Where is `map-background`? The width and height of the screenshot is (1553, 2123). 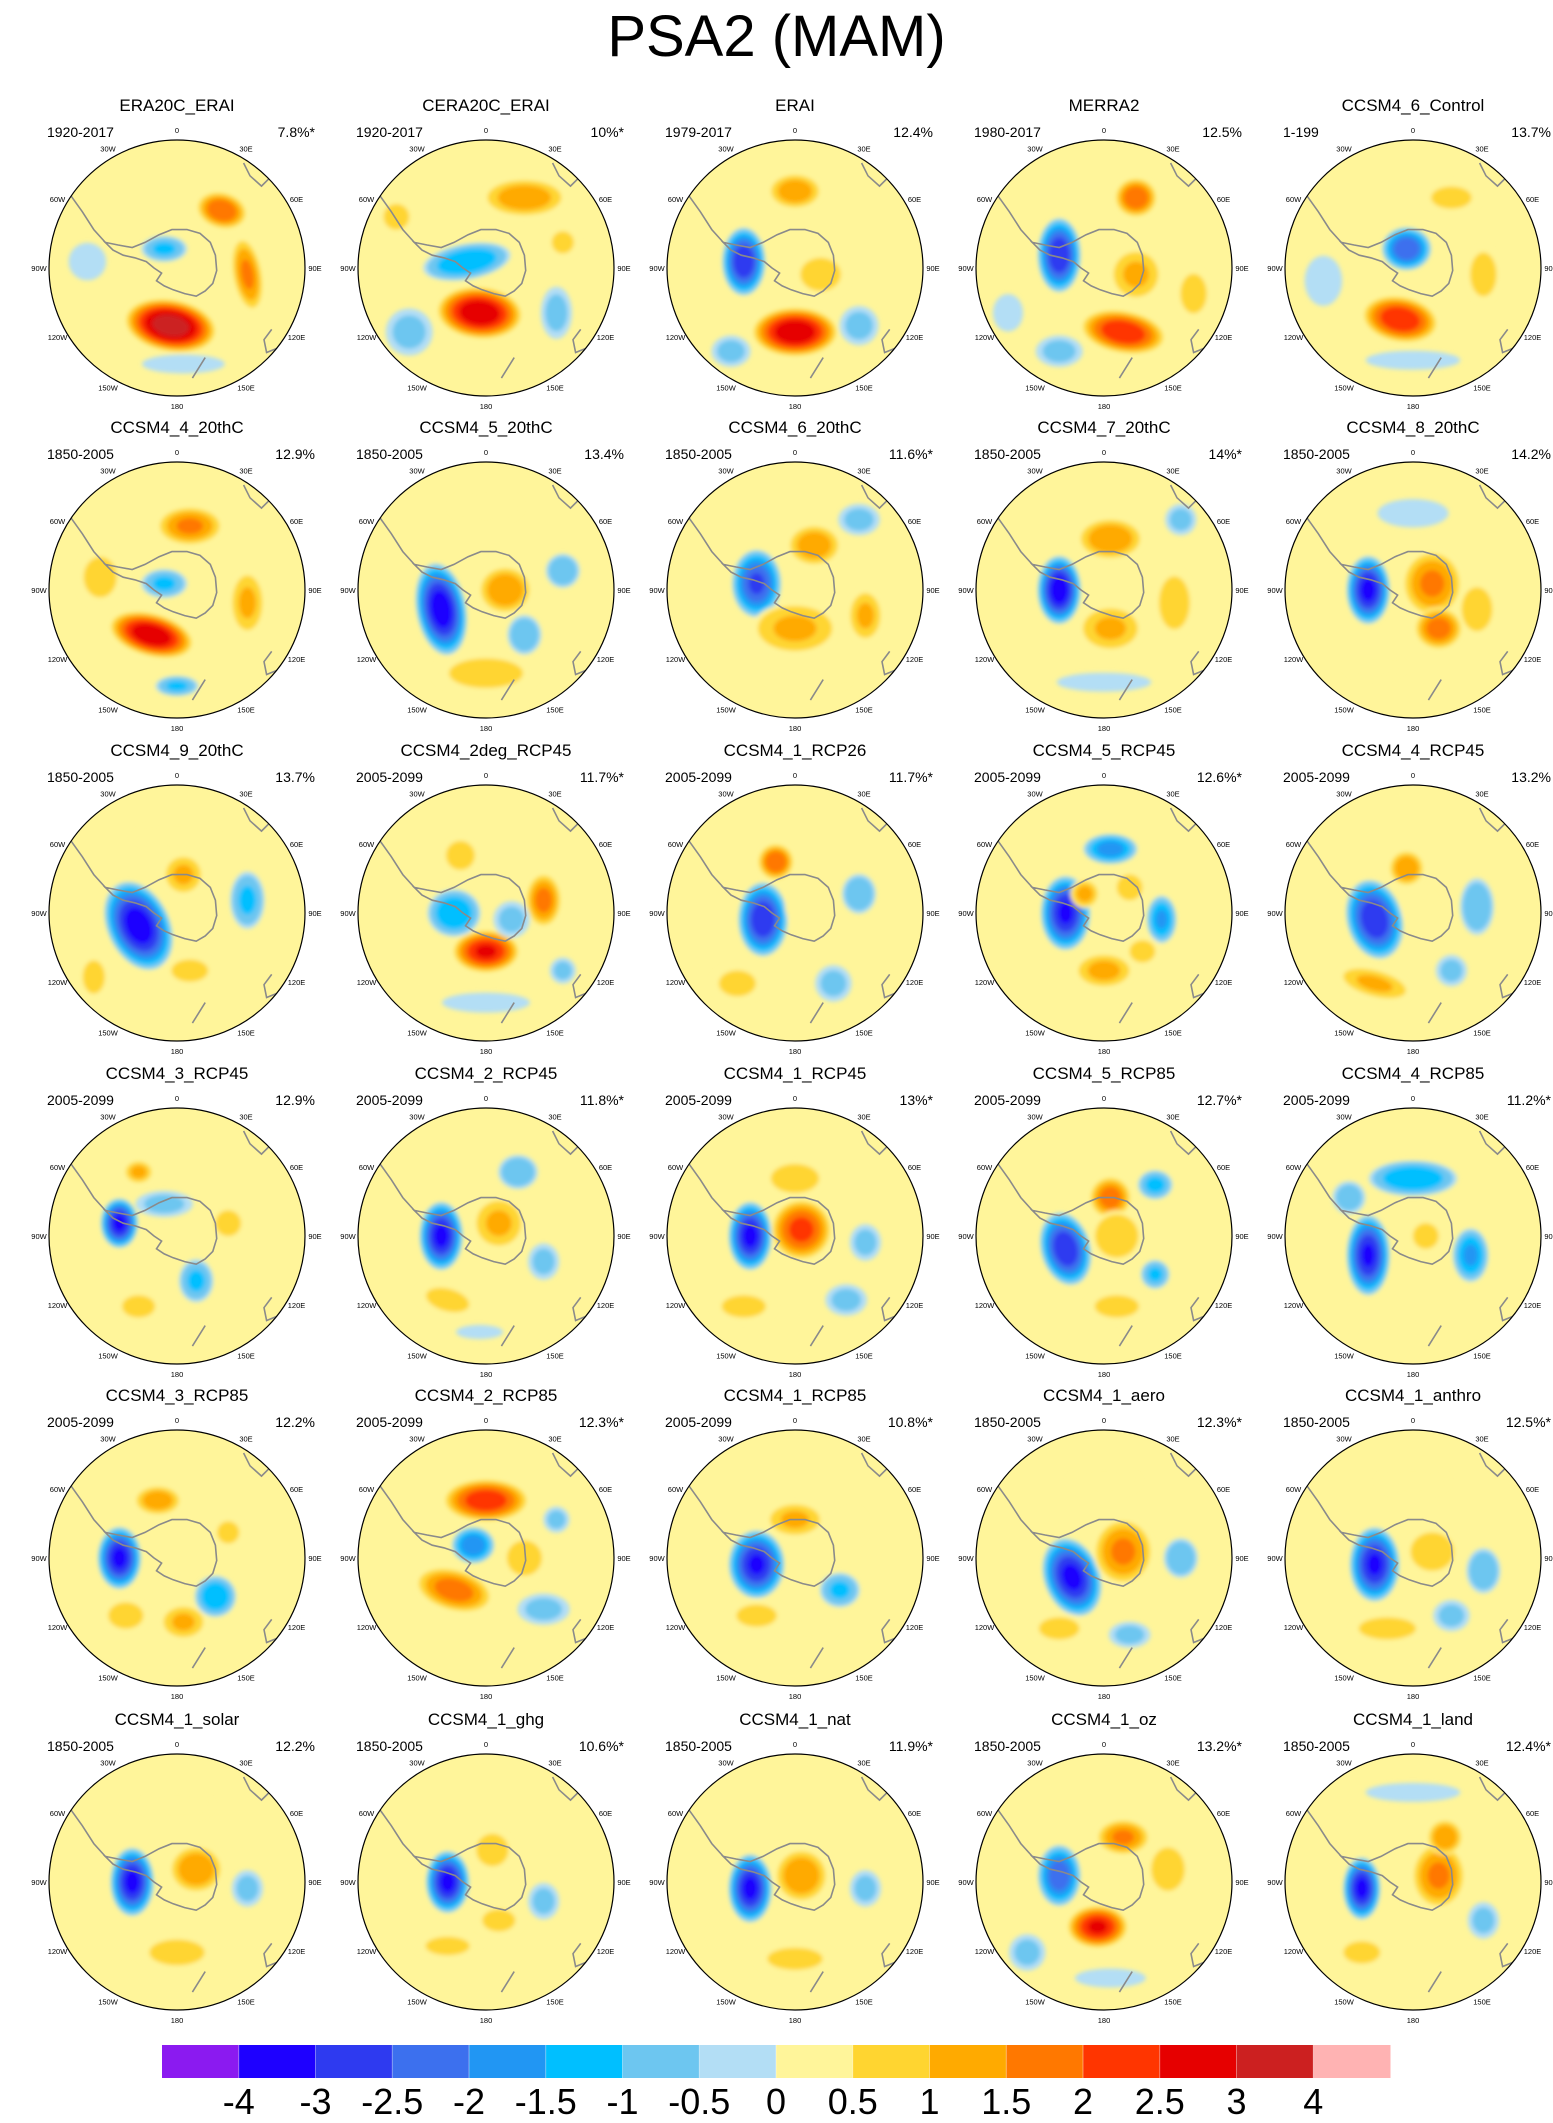
map-background is located at coordinates (486, 1882).